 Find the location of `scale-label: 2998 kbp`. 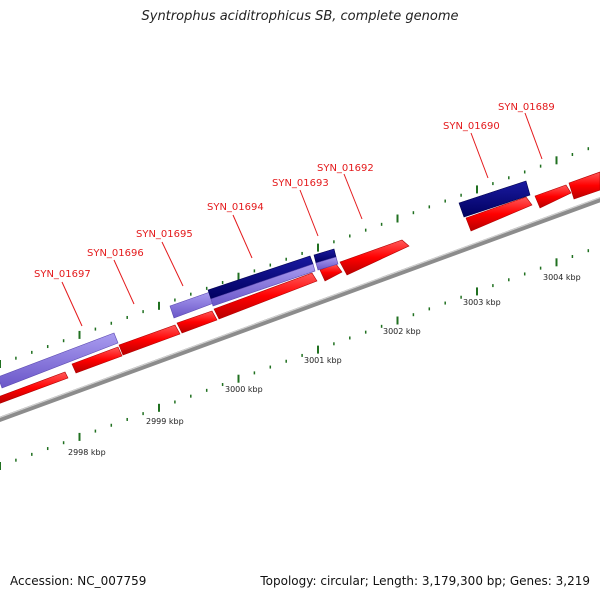

scale-label: 2998 kbp is located at coordinates (87, 452).